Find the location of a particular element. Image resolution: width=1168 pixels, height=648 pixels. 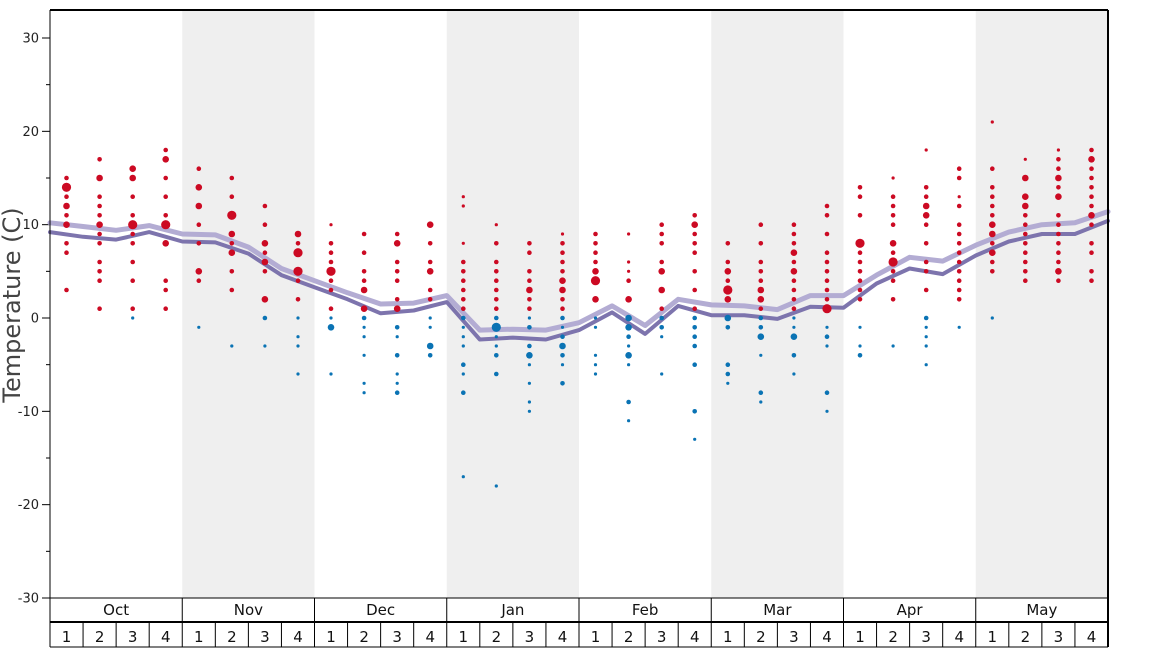

week-label: 1 is located at coordinates (331, 637).